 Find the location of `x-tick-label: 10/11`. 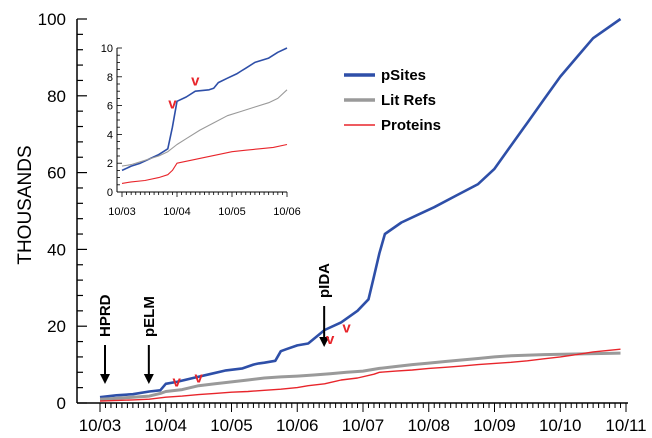

x-tick-label: 10/11 is located at coordinates (625, 425).